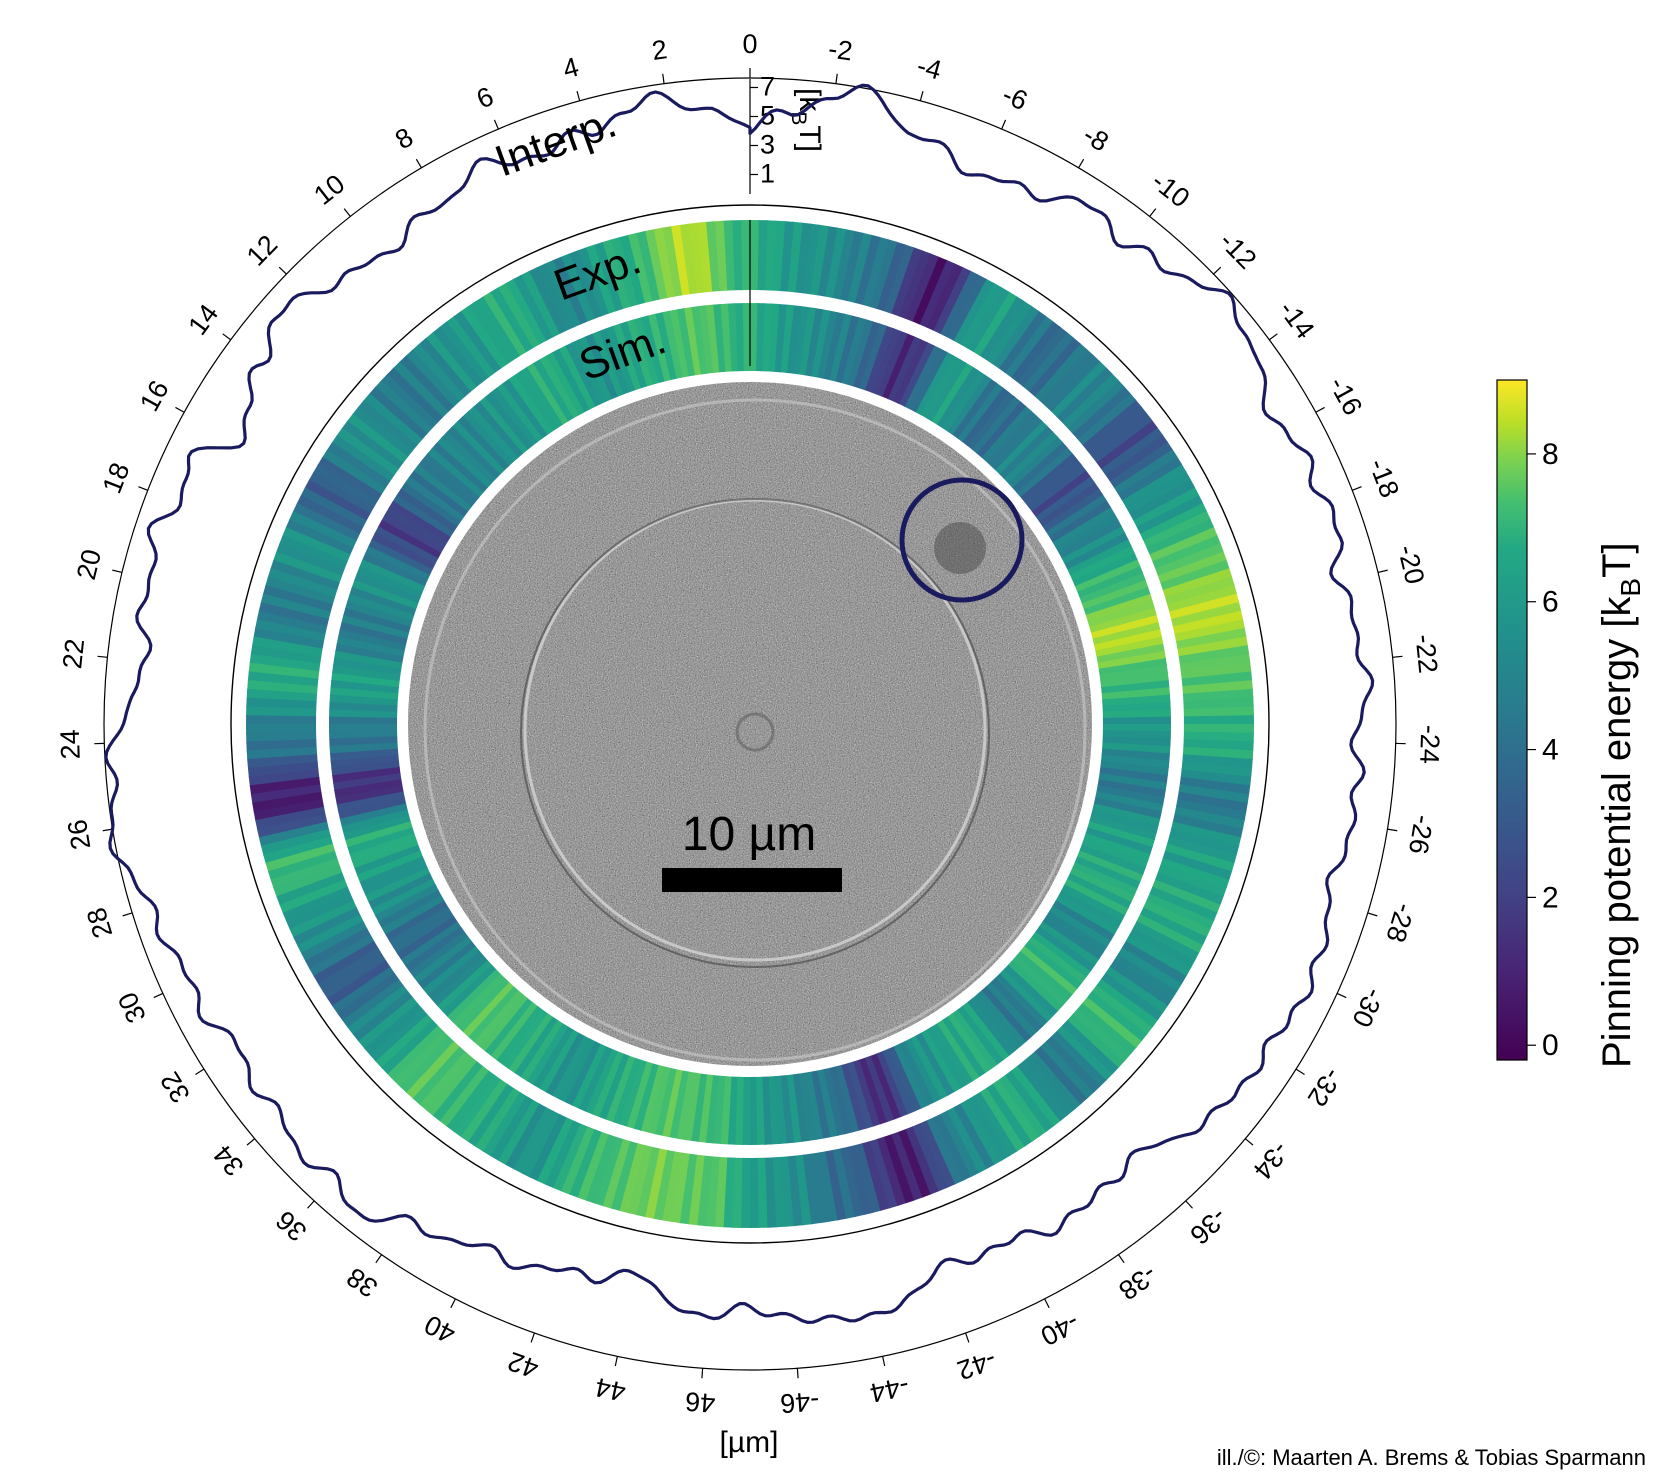 The width and height of the screenshot is (1654, 1477). What do you see at coordinates (1512, 720) in the screenshot?
I see `colorbar` at bounding box center [1512, 720].